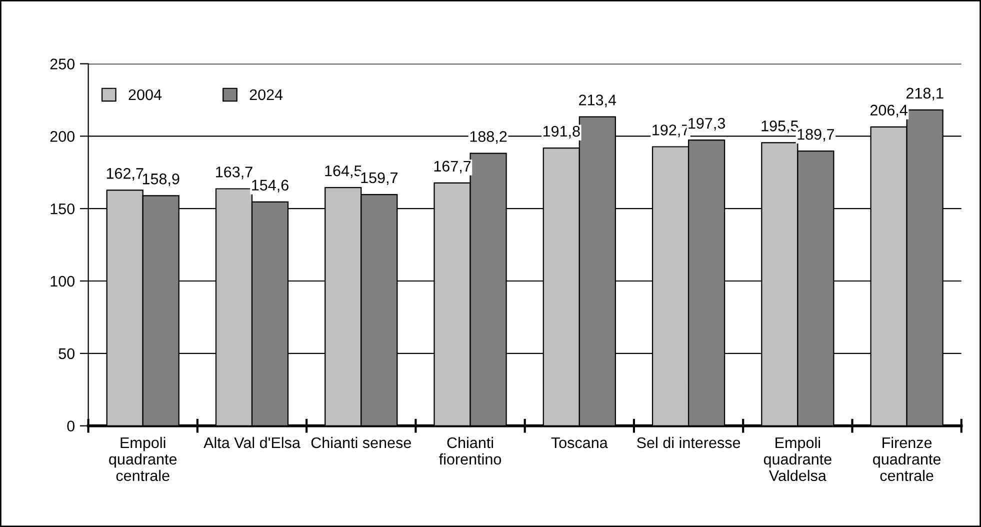  I want to click on data-label: 189,7, so click(816, 135).